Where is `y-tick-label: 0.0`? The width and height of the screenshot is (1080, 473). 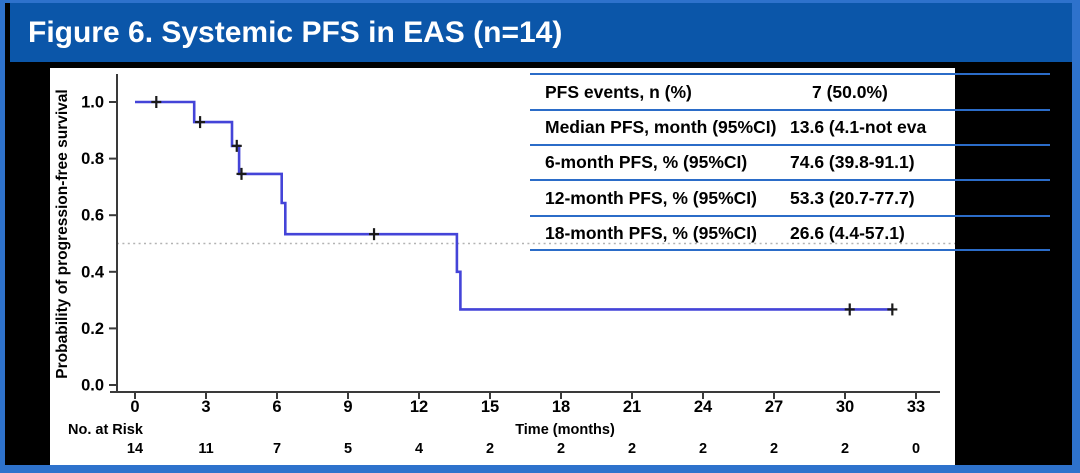 y-tick-label: 0.0 is located at coordinates (92, 386).